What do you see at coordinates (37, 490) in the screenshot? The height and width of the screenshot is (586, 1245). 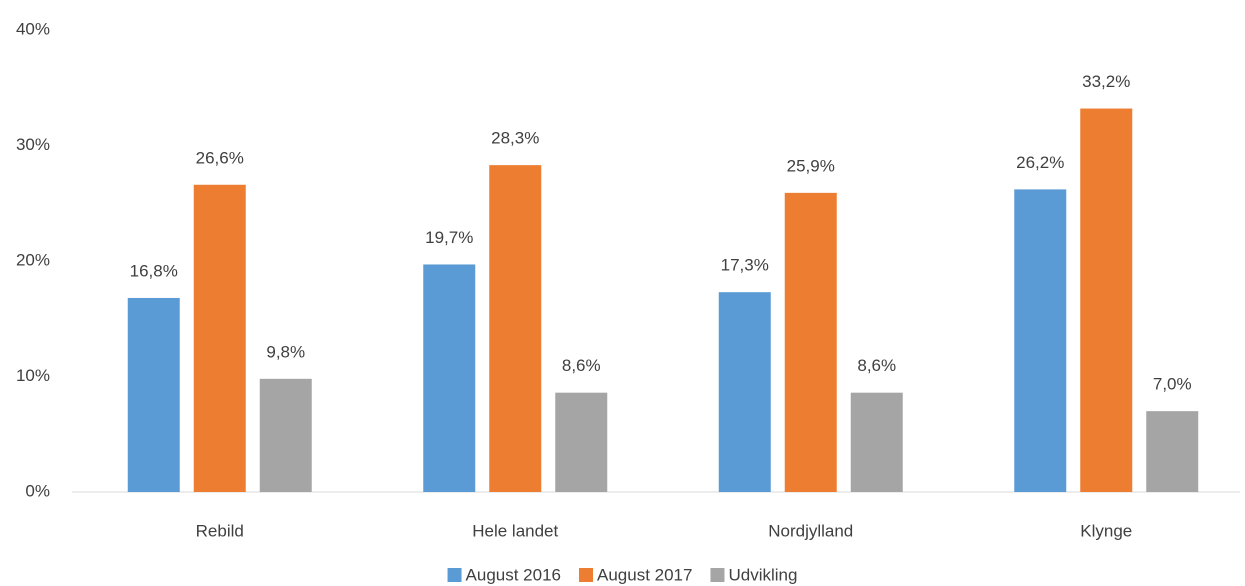 I see `y-tick-label: 0%` at bounding box center [37, 490].